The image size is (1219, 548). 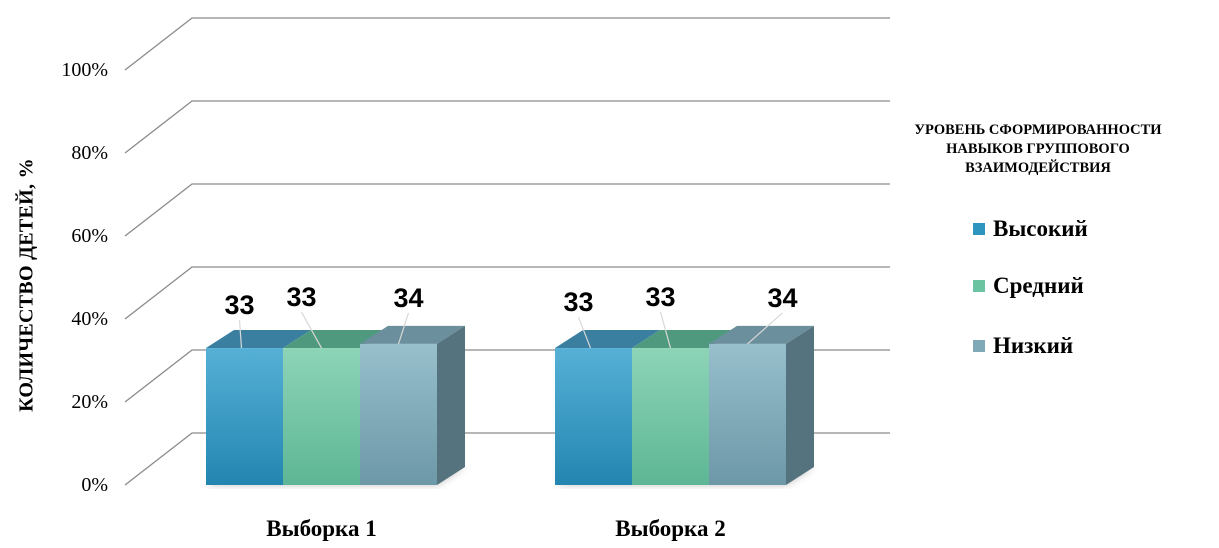 I want to click on legend-item: Средний, so click(x=1028, y=286).